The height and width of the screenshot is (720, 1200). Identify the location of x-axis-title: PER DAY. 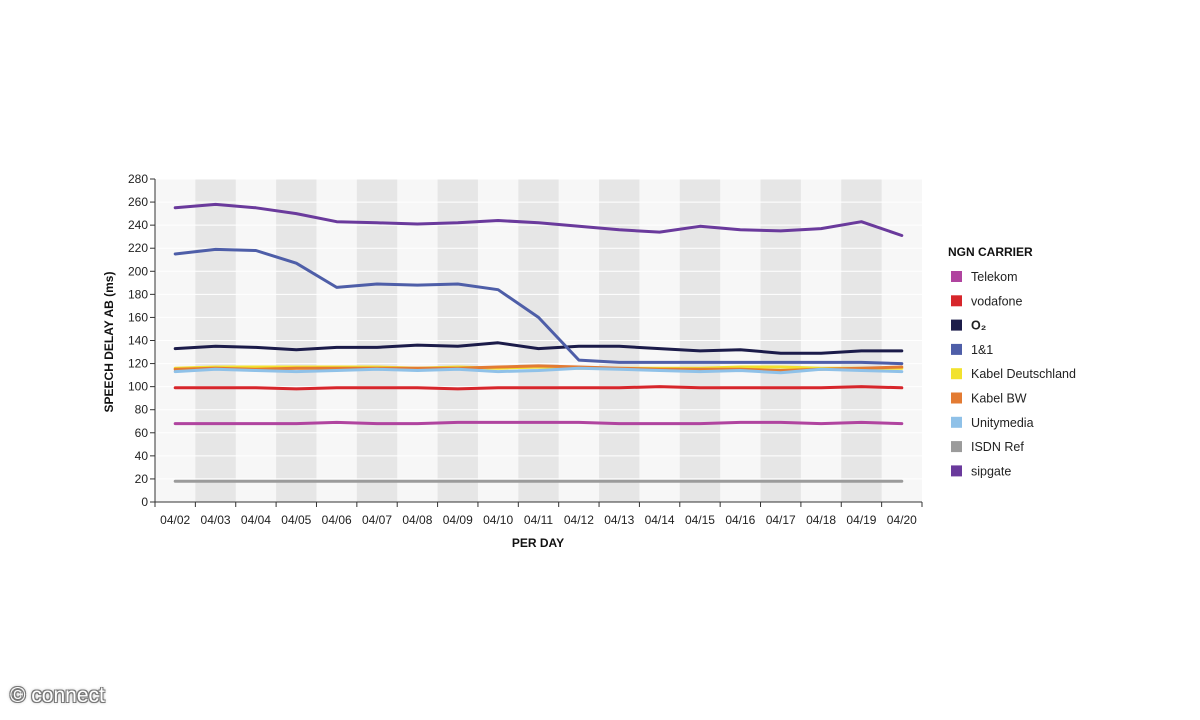
(538, 543).